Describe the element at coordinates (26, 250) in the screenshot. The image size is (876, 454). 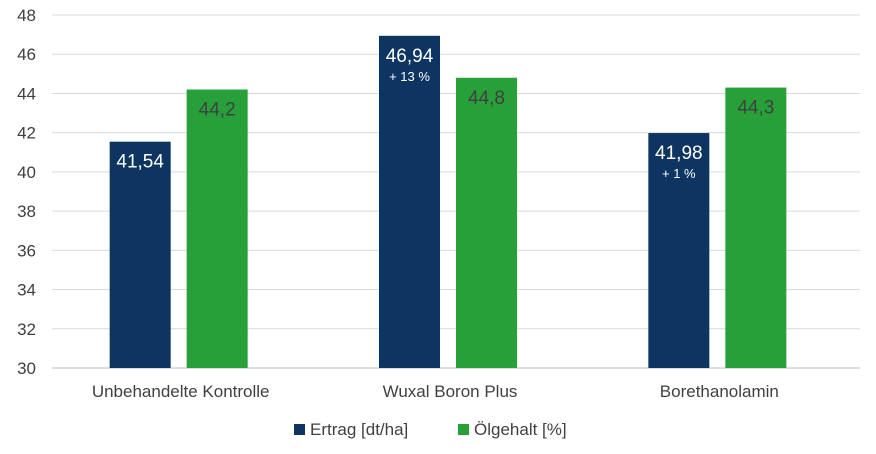
I see `y-tick-label: 36` at that location.